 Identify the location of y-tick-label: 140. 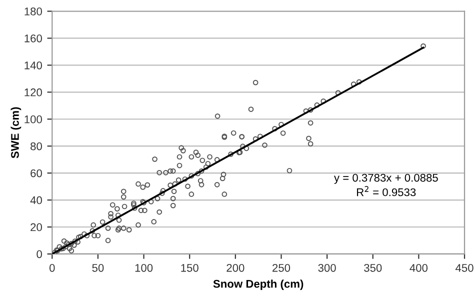
(33, 65).